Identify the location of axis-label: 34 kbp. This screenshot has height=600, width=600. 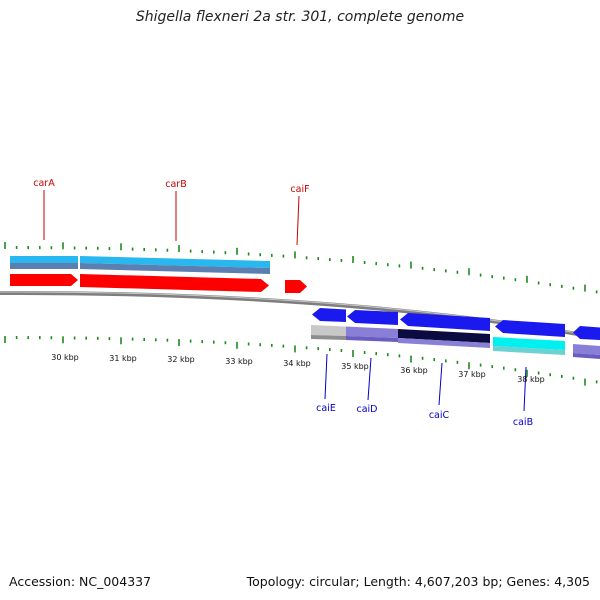
(297, 363).